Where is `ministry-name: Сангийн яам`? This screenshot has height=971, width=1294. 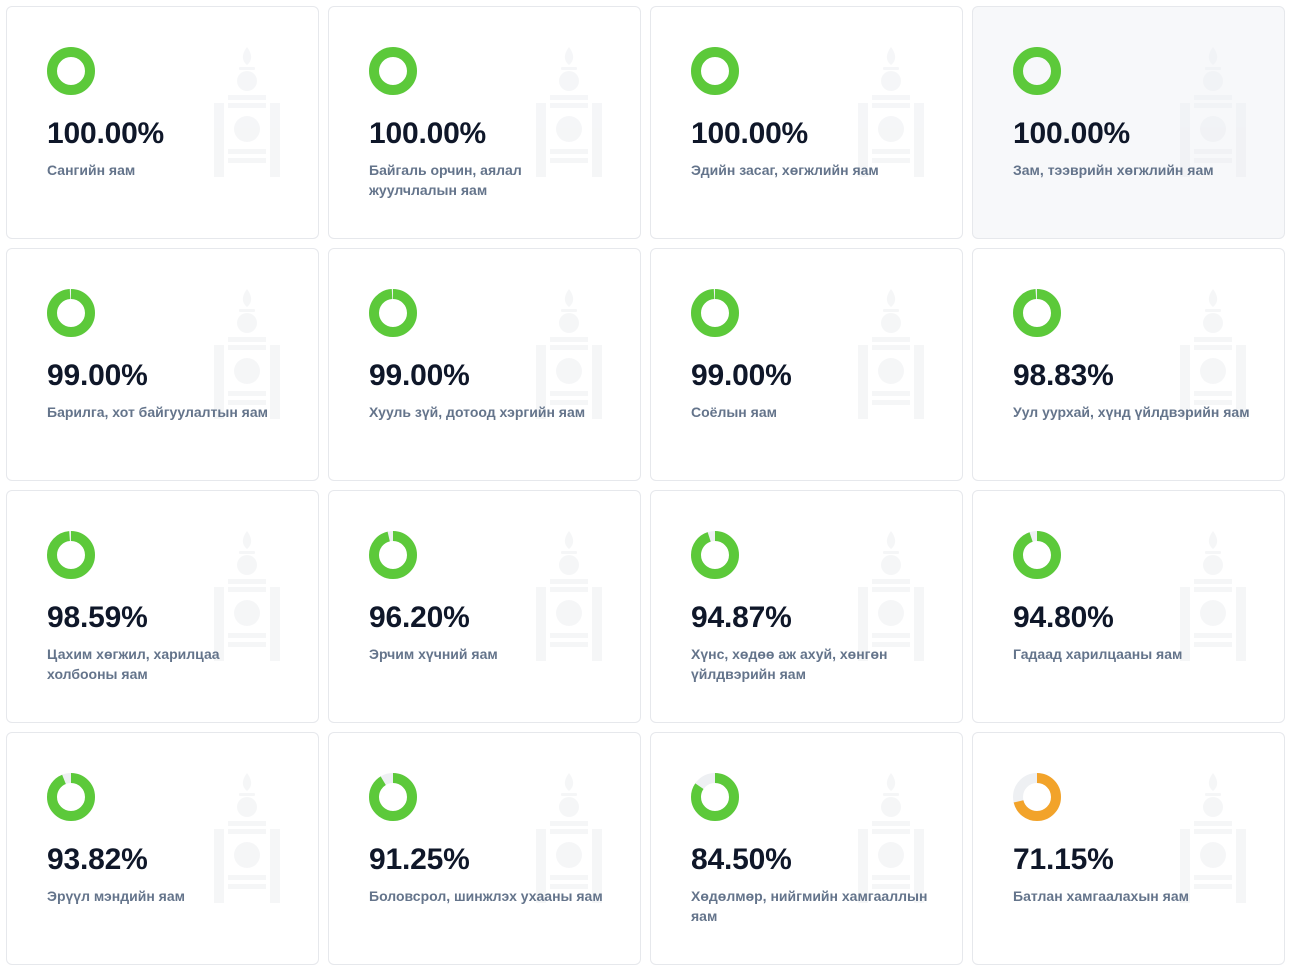 ministry-name: Сангийн яам is located at coordinates (91, 170).